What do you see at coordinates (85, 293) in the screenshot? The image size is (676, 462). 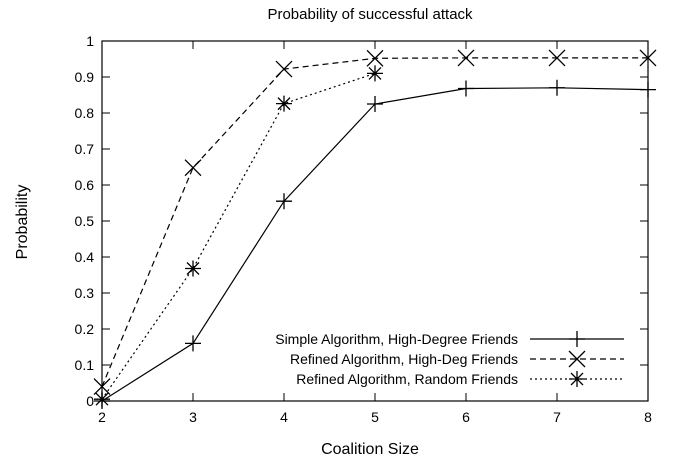 I see `y-tick-label: 0.3` at bounding box center [85, 293].